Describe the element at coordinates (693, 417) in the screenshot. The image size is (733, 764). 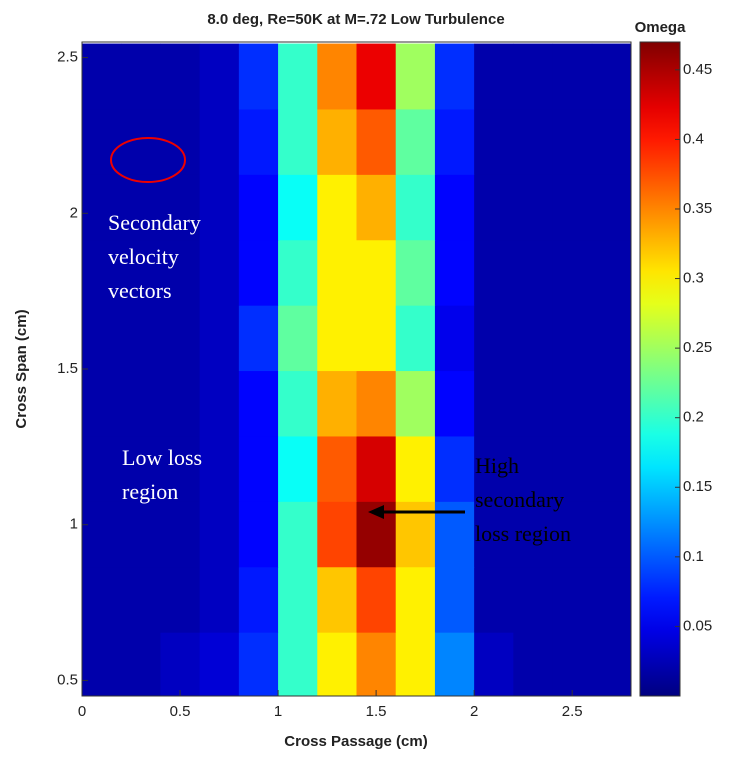
I see `colorbar-tick-label: 0.2` at that location.